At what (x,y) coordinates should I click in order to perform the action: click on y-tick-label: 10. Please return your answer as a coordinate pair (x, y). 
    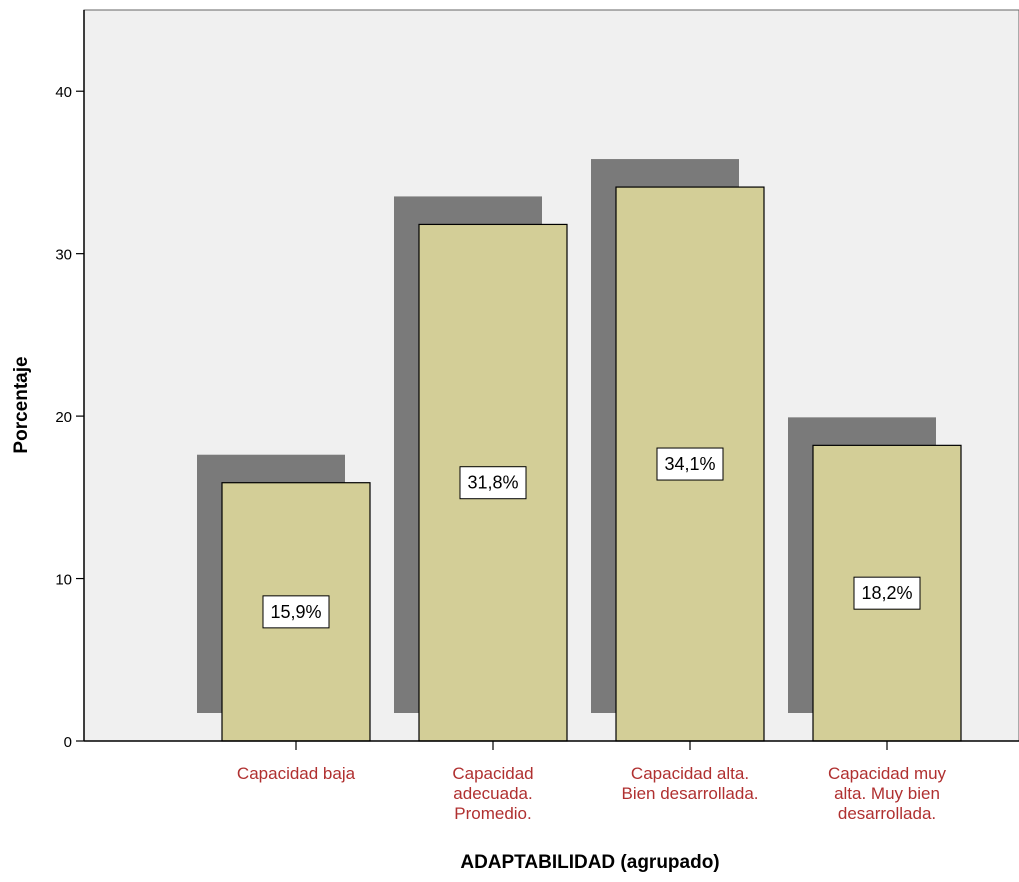
    Looking at the image, I should click on (63, 580).